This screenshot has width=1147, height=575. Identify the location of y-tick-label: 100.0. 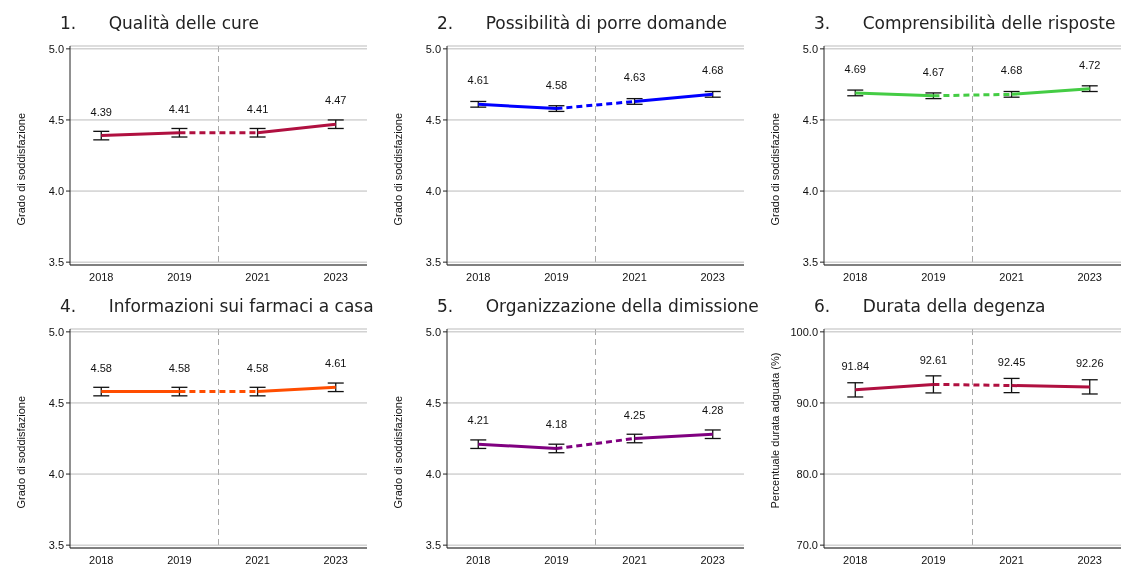
(804, 331).